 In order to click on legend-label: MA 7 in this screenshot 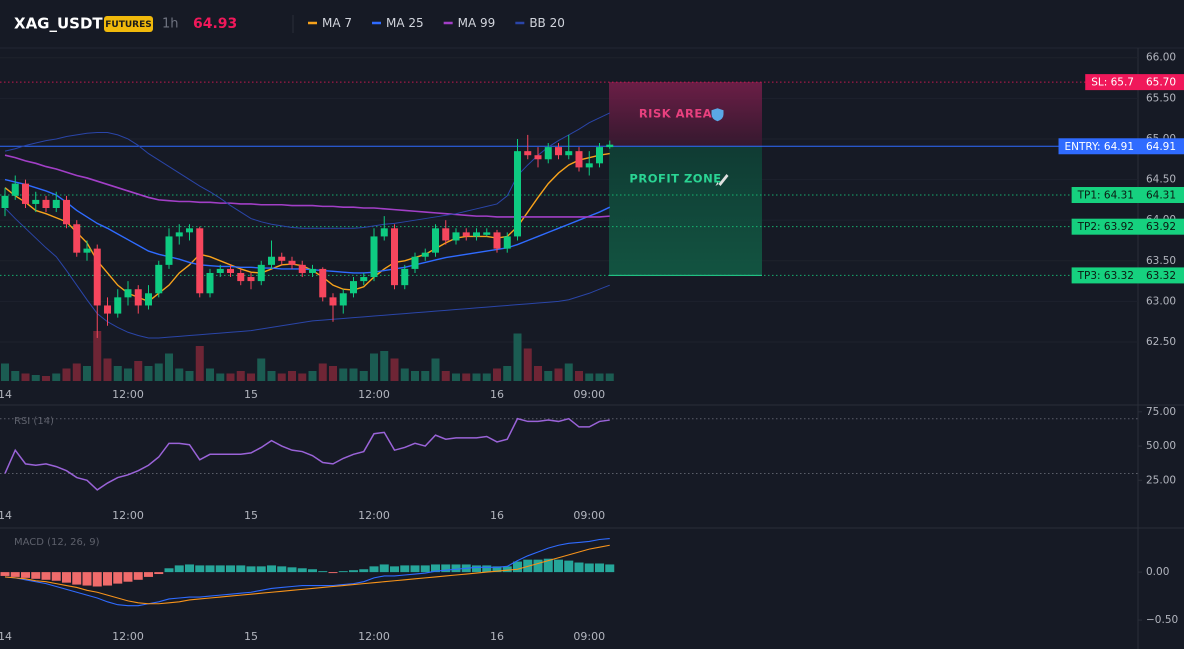, I will do `click(337, 23)`.